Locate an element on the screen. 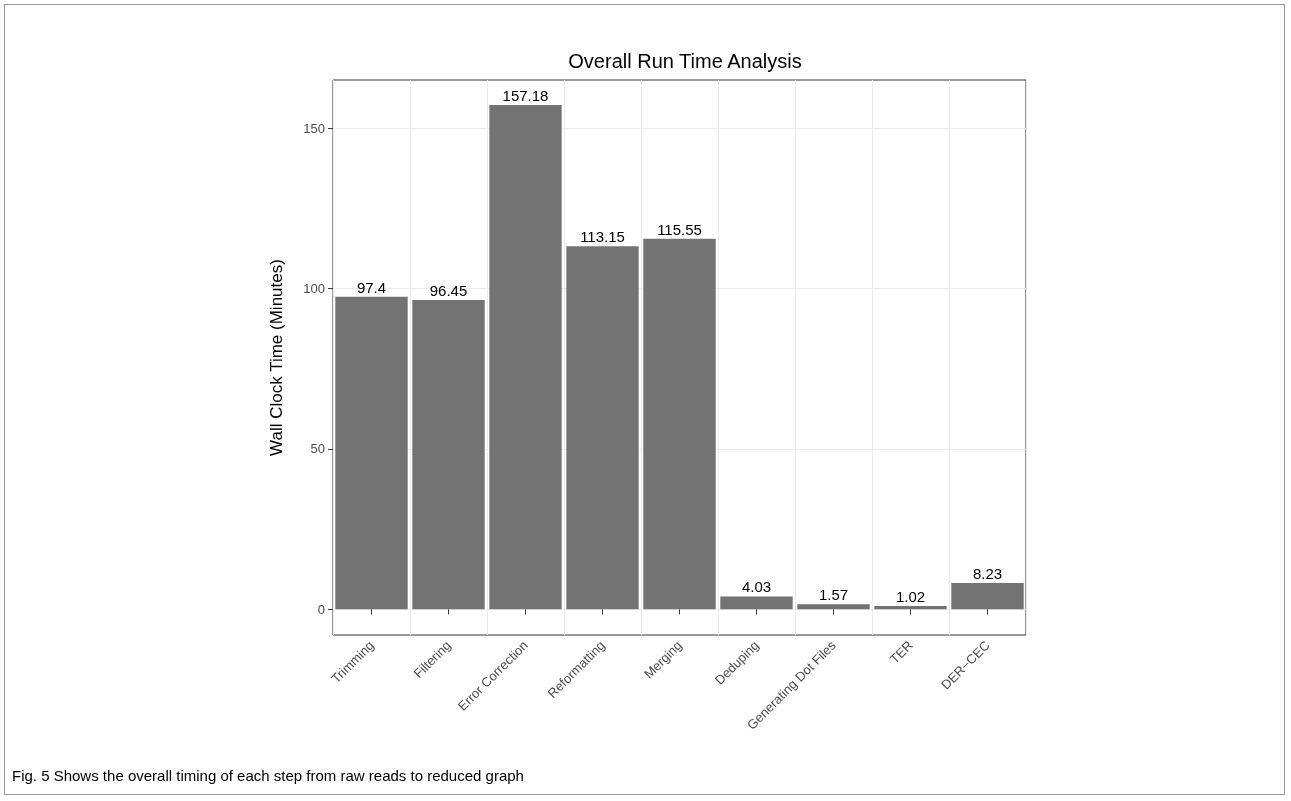  data-label: 96.45 is located at coordinates (448, 290).